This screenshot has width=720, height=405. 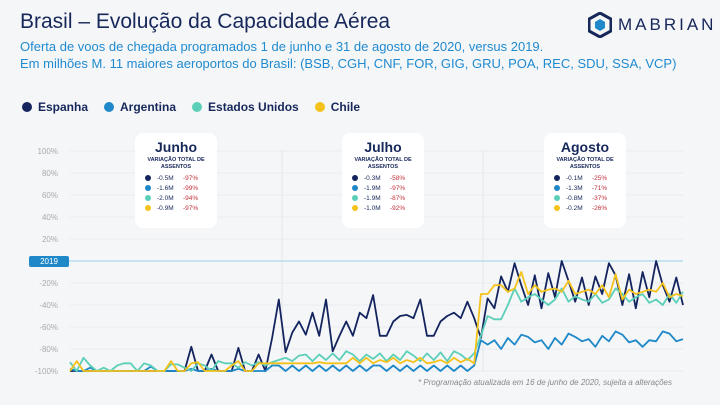 I want to click on reference-2019-badge: 2019, so click(x=49, y=261).